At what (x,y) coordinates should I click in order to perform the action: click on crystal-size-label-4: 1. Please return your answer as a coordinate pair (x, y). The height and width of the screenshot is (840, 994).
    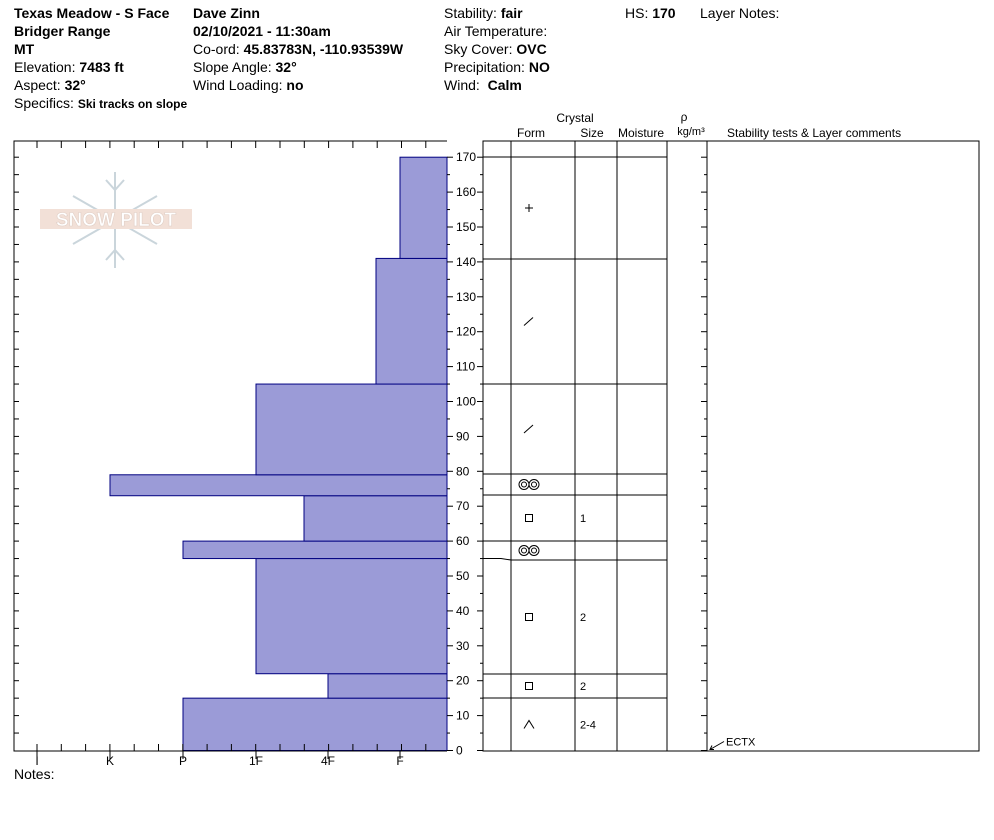
    Looking at the image, I should click on (583, 519).